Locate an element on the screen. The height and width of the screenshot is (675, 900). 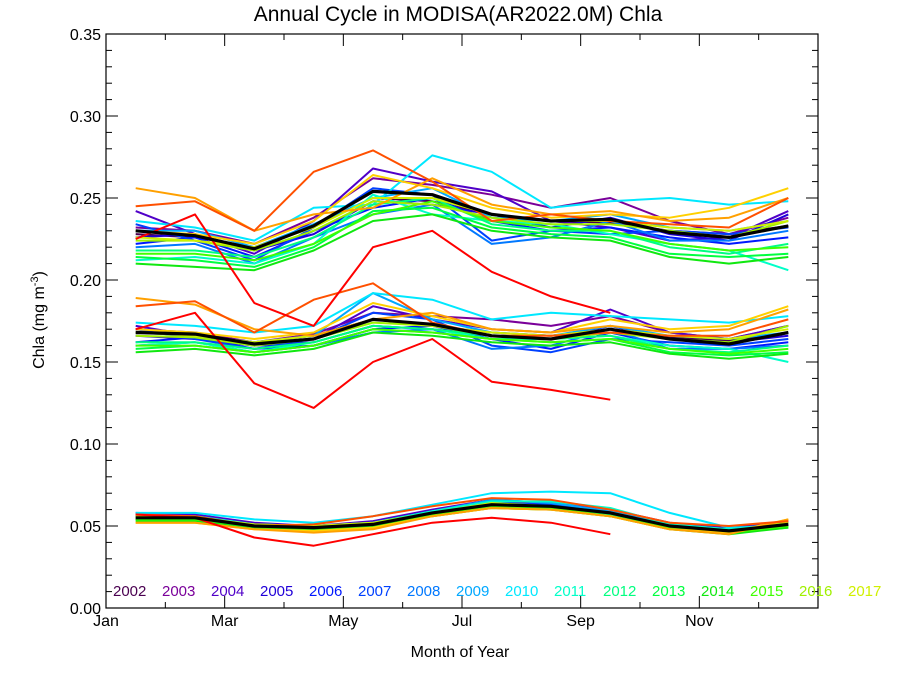
series-2010-middle-line is located at coordinates (462, 313).